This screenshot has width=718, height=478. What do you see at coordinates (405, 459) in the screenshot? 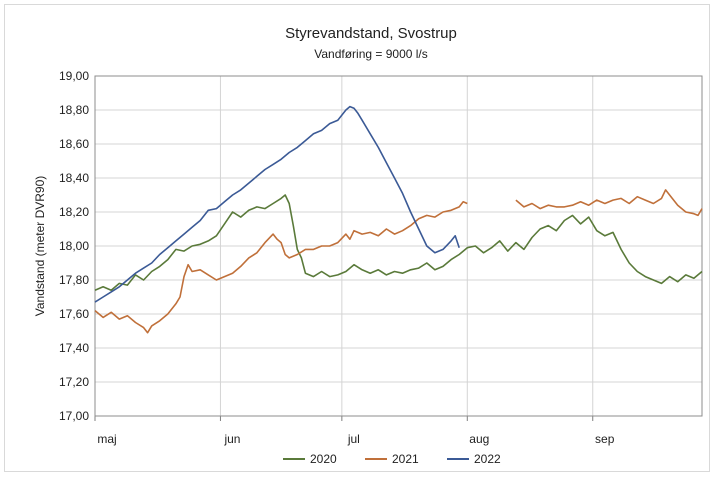
I see `legend-label-2021: 2021` at bounding box center [405, 459].